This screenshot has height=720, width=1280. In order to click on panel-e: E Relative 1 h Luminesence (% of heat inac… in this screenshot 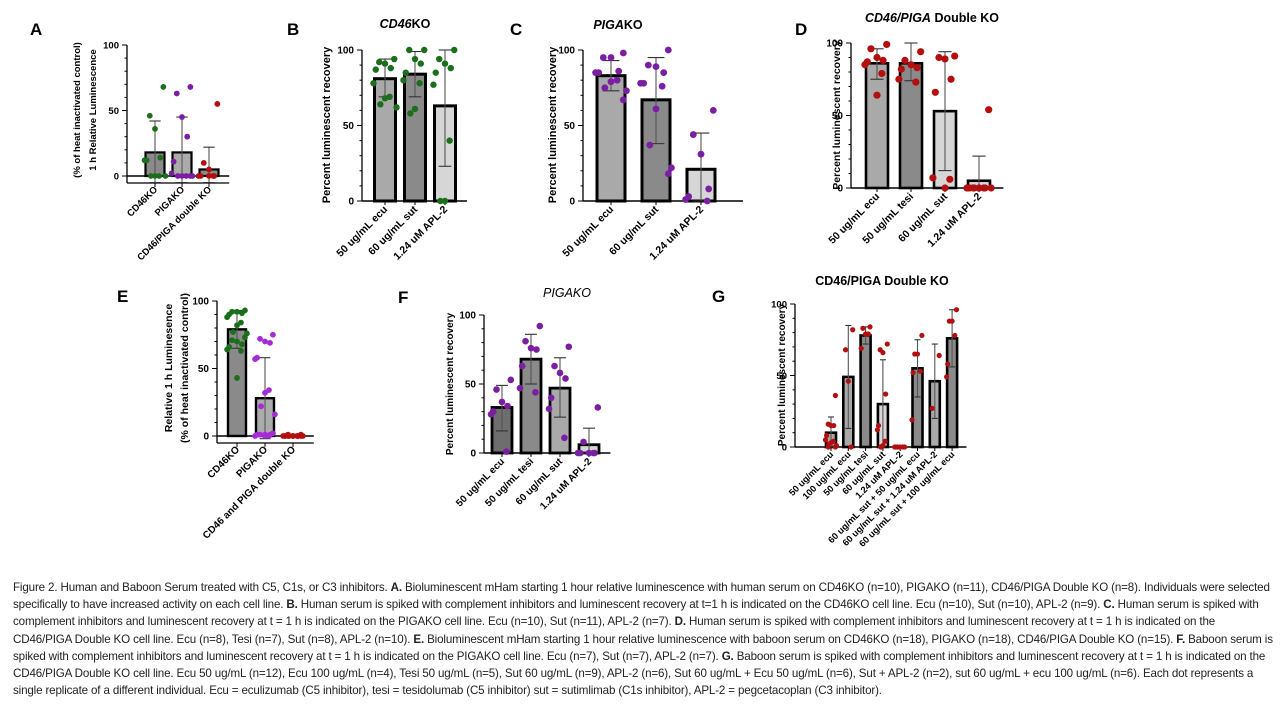, I will do `click(215, 414)`.